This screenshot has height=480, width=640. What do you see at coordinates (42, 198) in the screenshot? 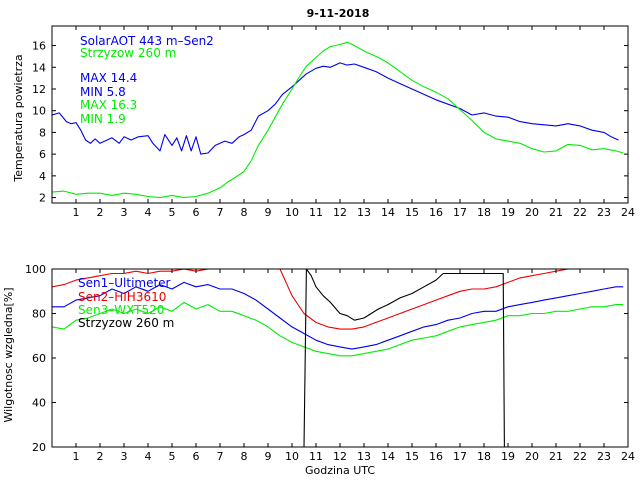
I see `ytick-label: 2` at bounding box center [42, 198].